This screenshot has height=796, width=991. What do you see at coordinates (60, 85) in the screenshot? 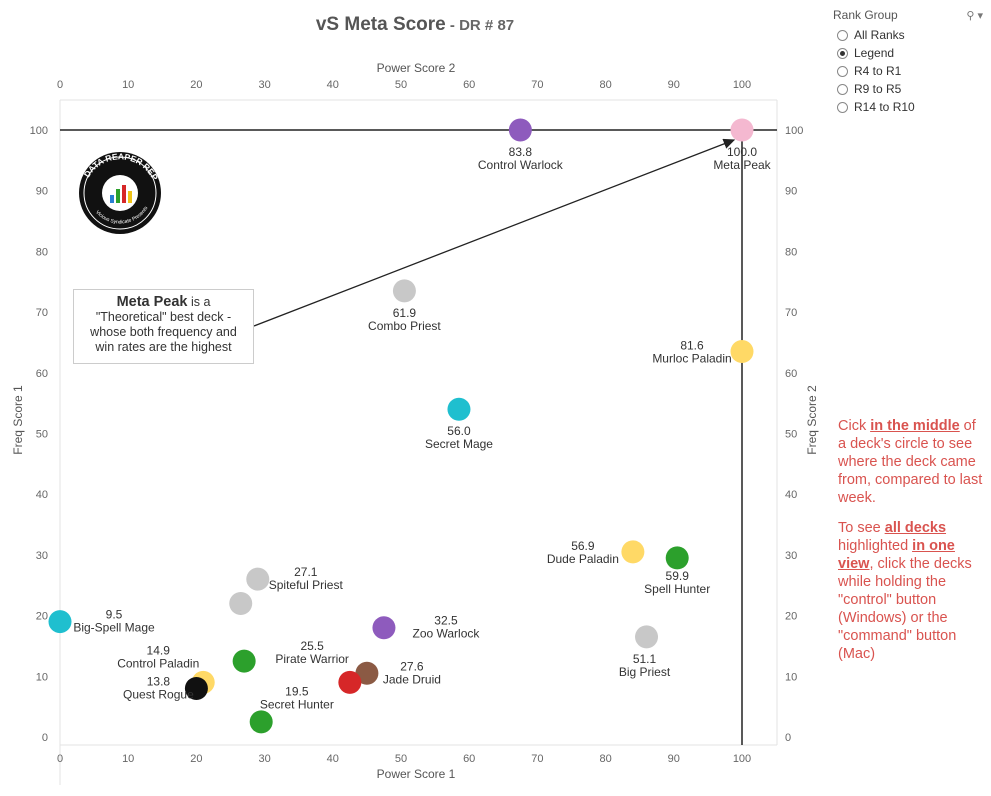
I see `x2-tick-label: 0` at bounding box center [60, 85].